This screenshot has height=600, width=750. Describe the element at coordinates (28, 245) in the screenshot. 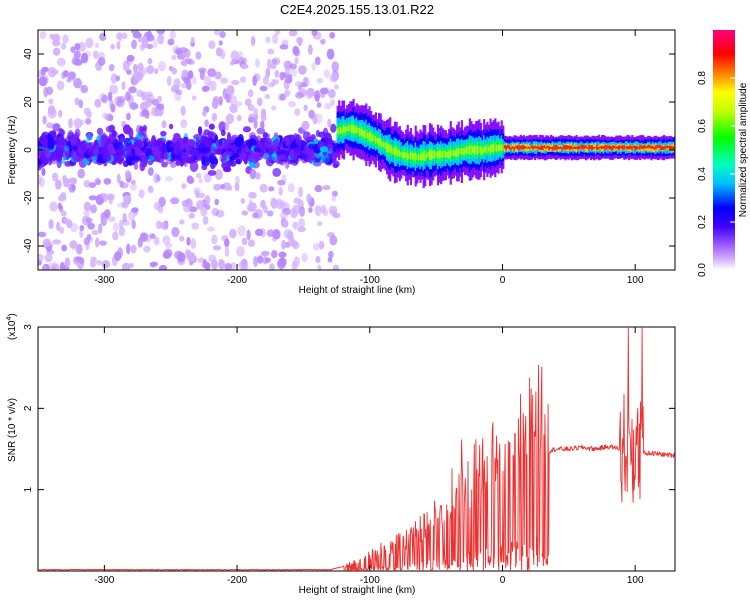

I see `y-tick-label: -40` at that location.